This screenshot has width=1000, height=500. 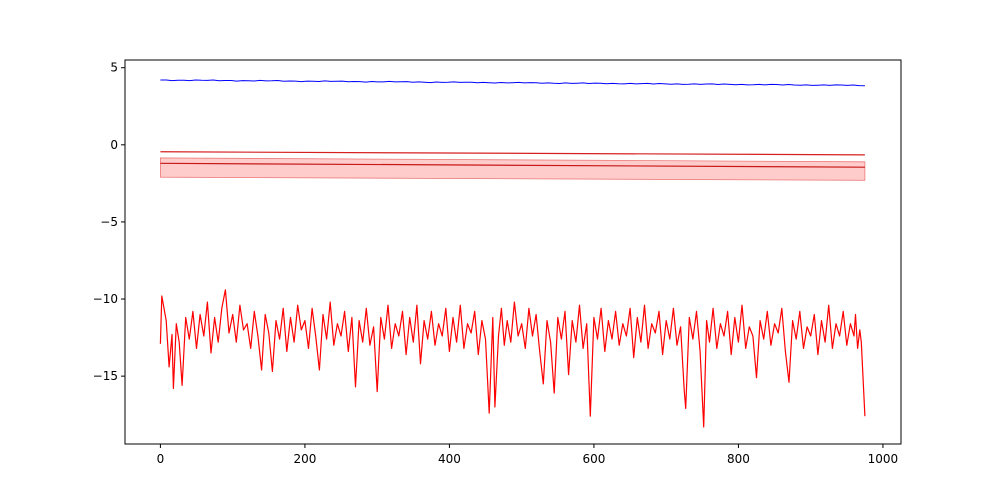 What do you see at coordinates (114, 68) in the screenshot?
I see `y-tick-label: 5` at bounding box center [114, 68].